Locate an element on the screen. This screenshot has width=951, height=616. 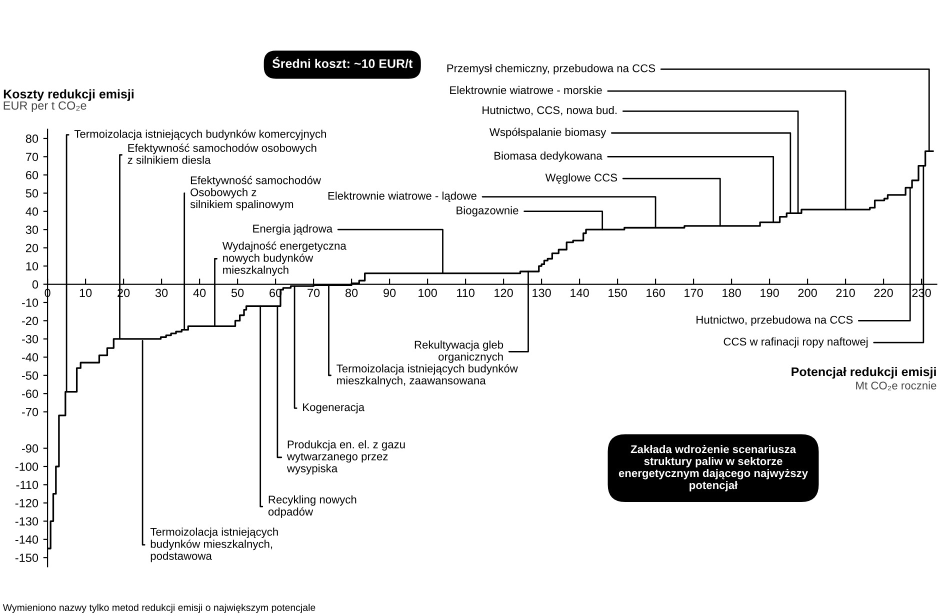
x-tick-label: 120 is located at coordinates (503, 293).